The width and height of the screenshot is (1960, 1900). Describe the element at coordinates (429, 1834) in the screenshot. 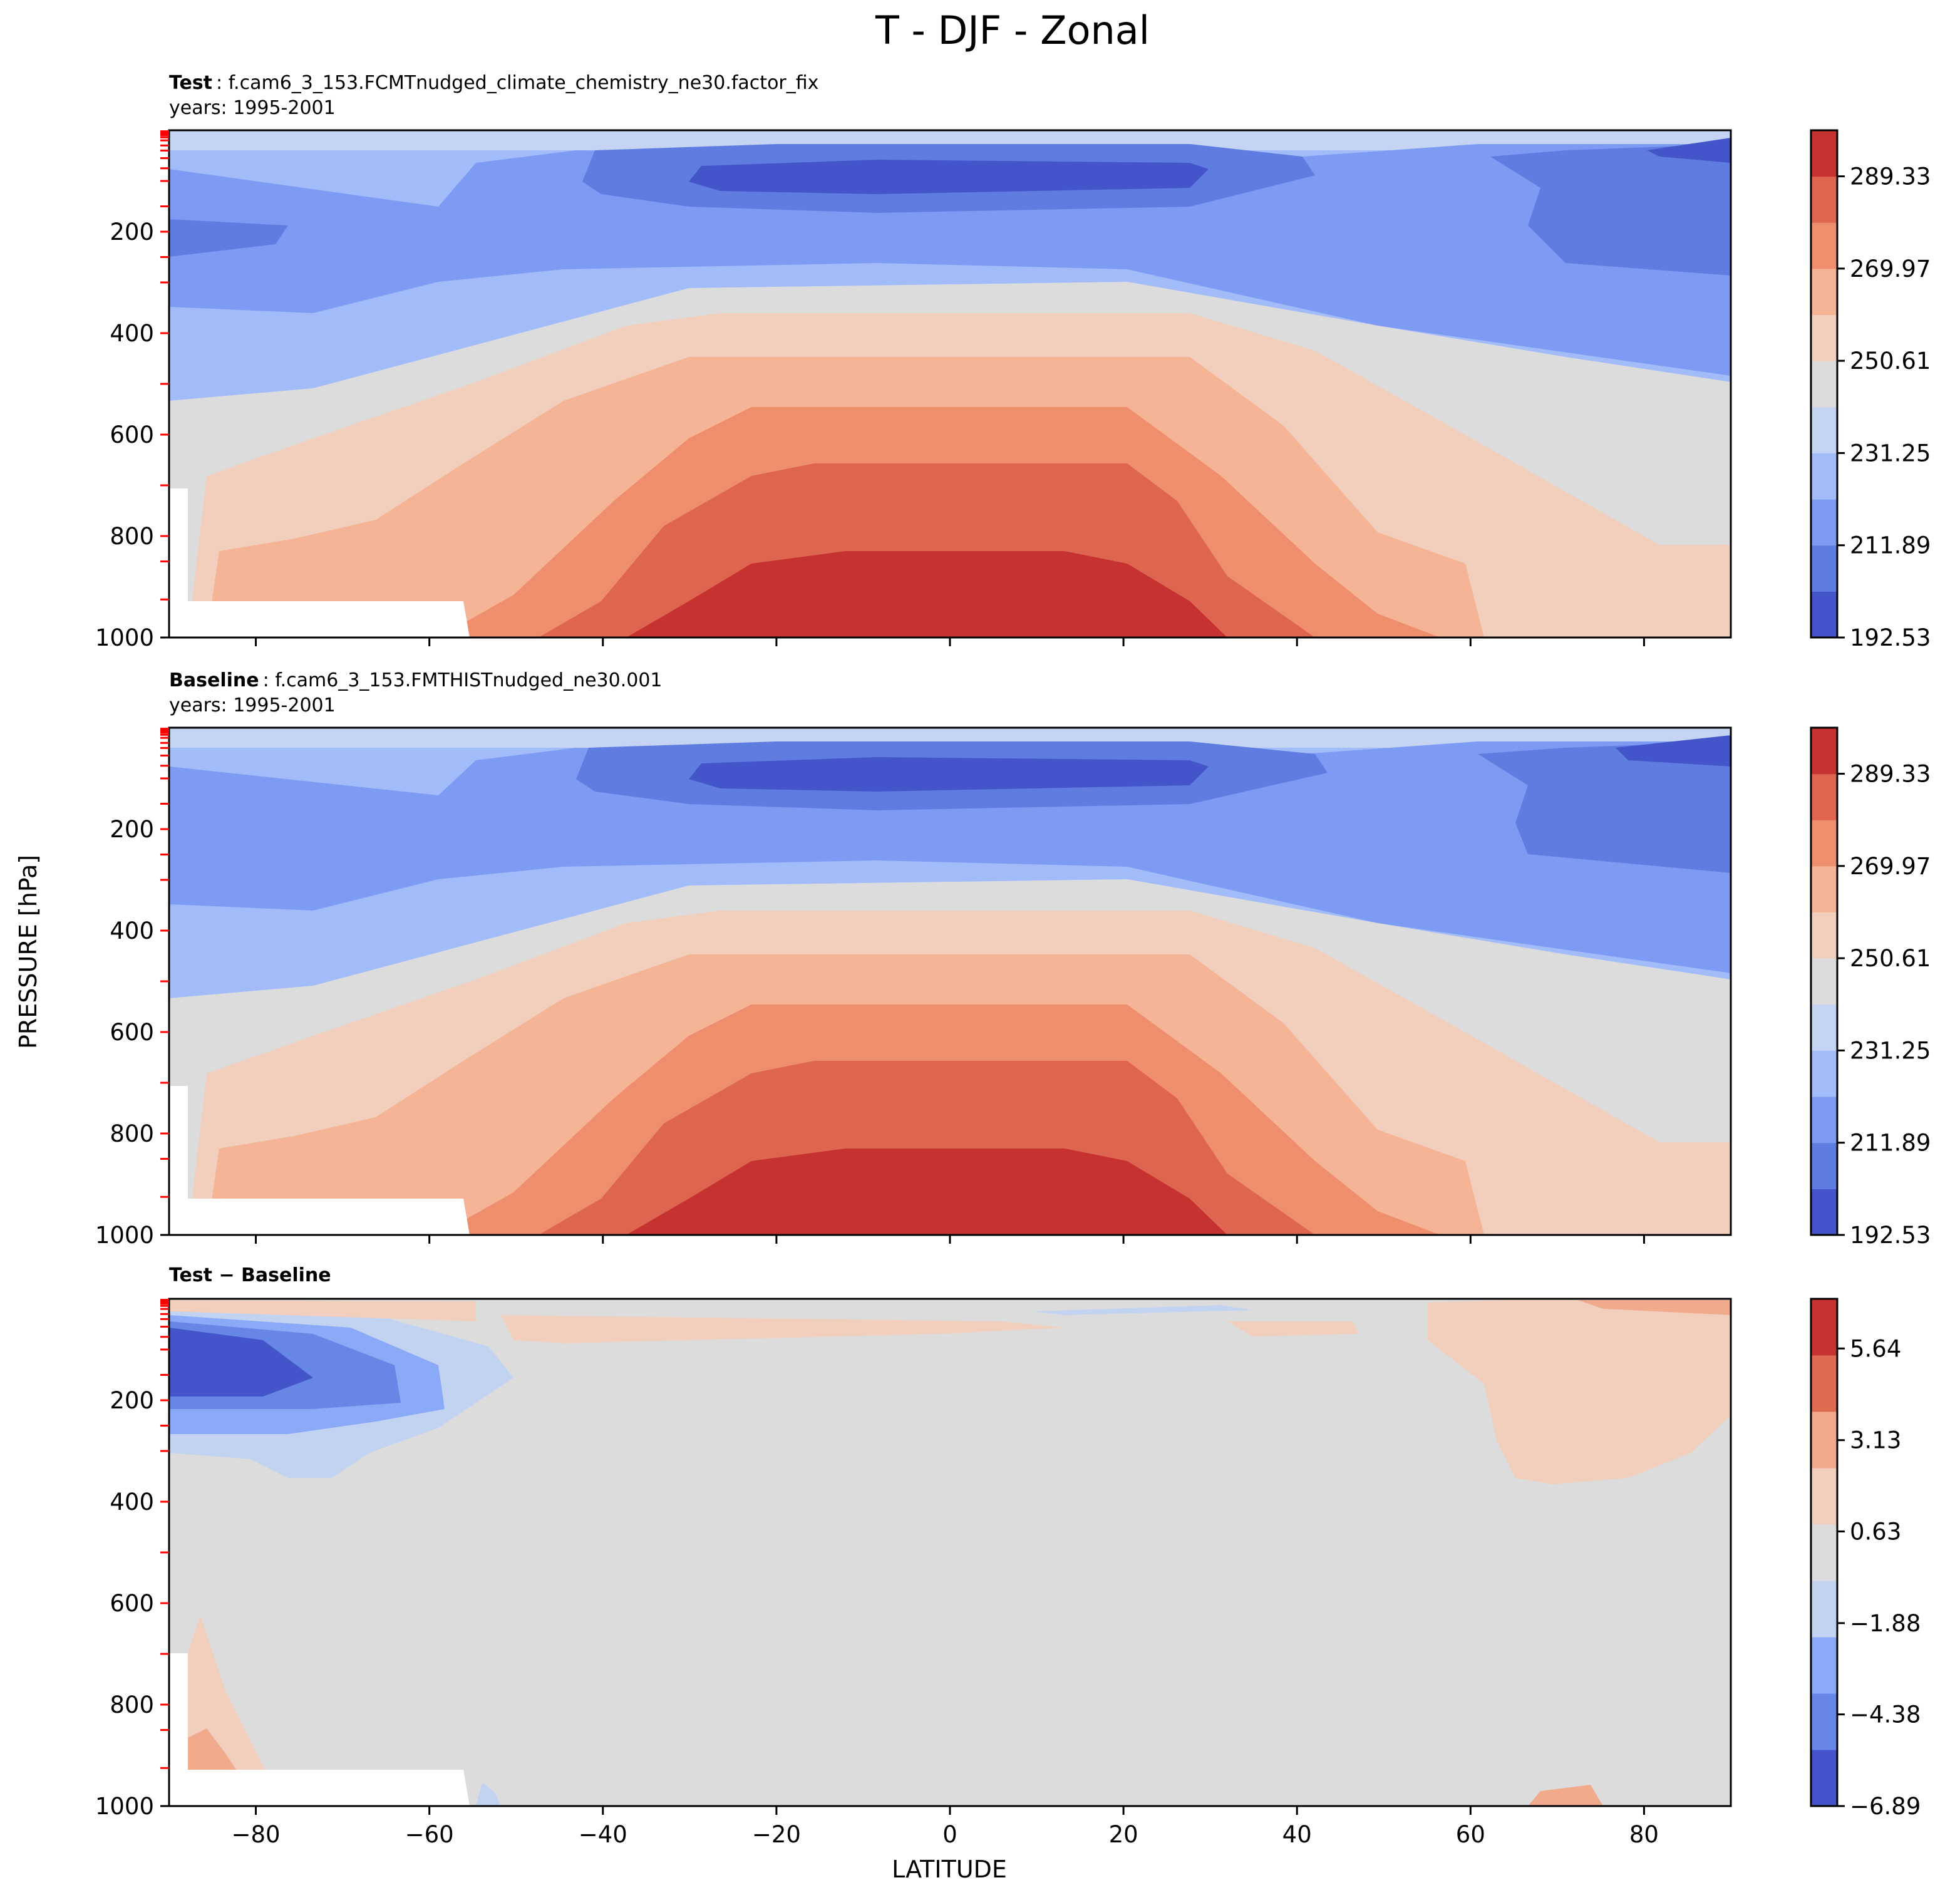

I see `x-tick-label: −60` at that location.